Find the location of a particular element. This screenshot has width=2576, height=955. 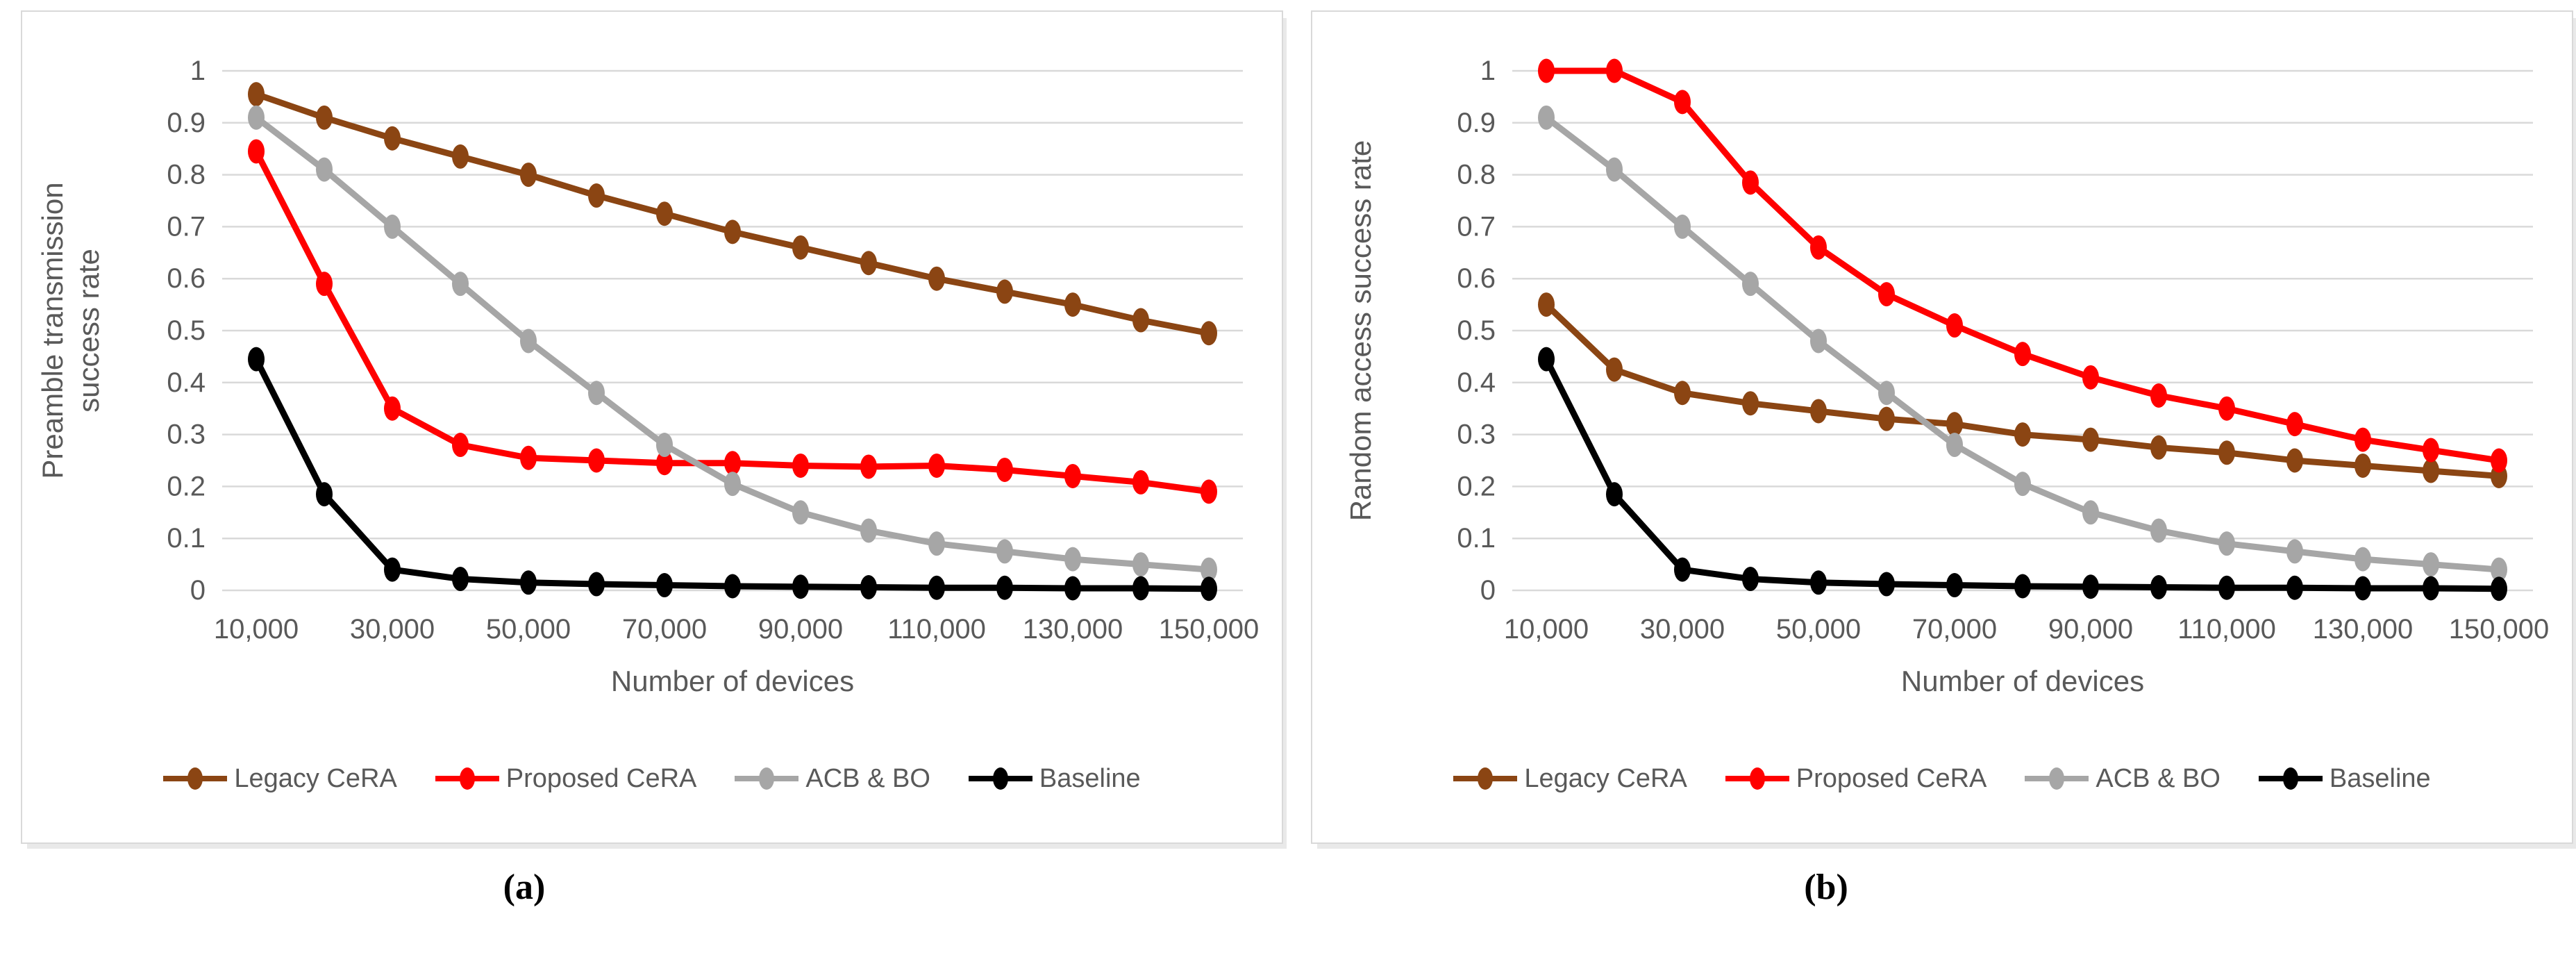

caption-a: (a) is located at coordinates (524, 887).